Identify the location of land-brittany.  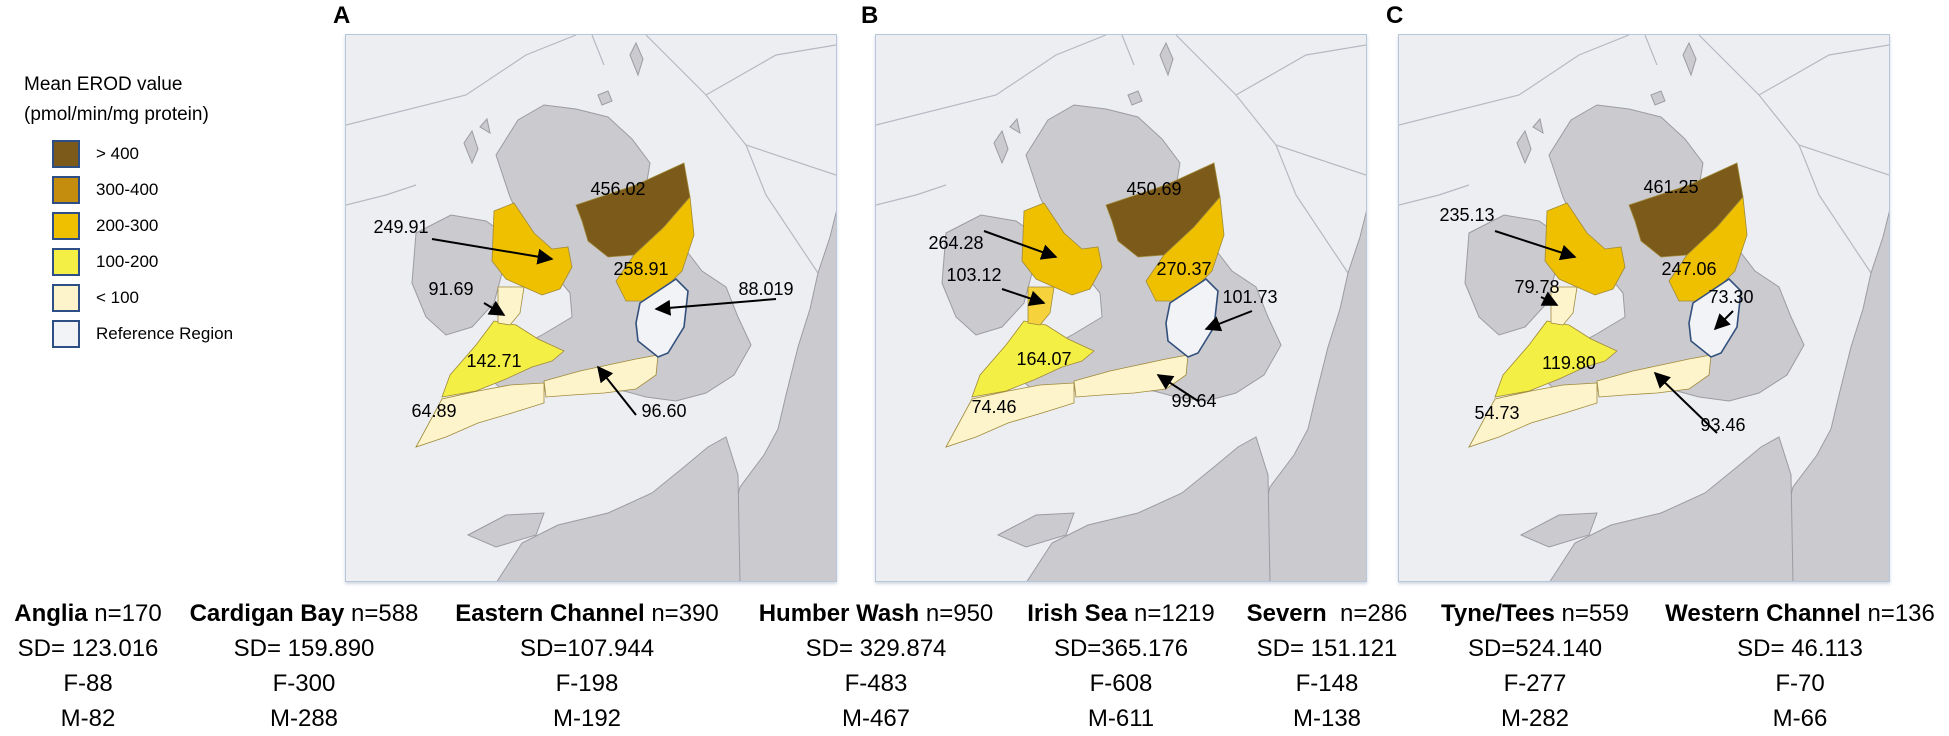
(505, 530).